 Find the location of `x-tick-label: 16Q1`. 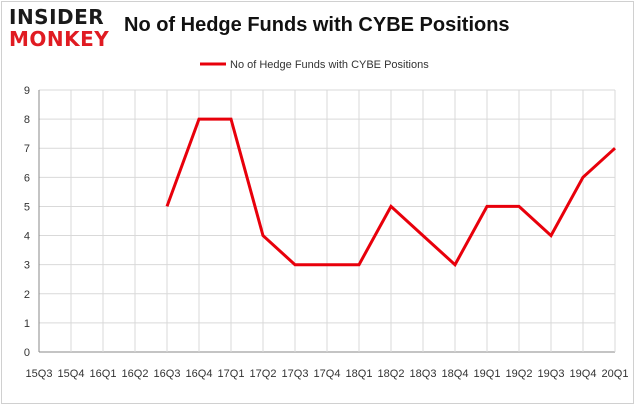

x-tick-label: 16Q1 is located at coordinates (103, 374).